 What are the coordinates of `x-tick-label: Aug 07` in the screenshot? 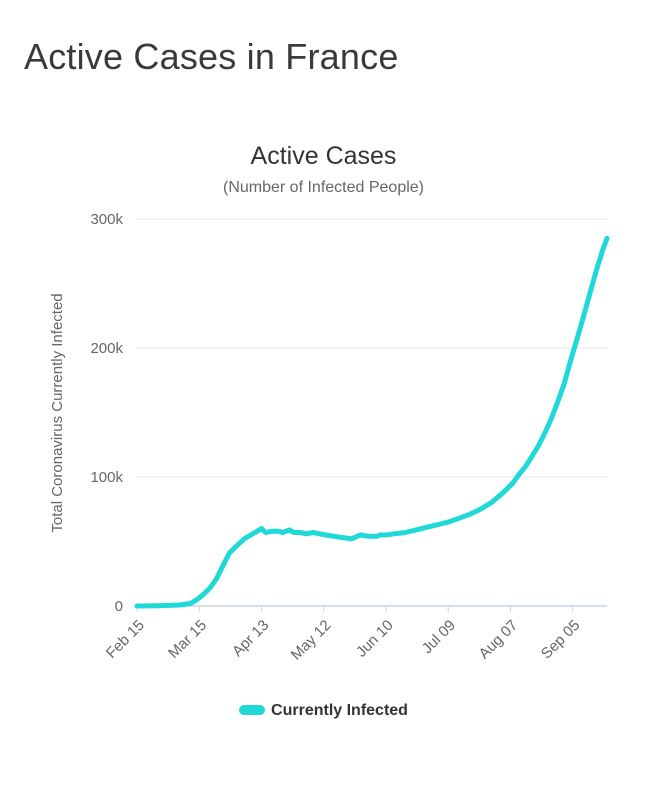 It's located at (499, 640).